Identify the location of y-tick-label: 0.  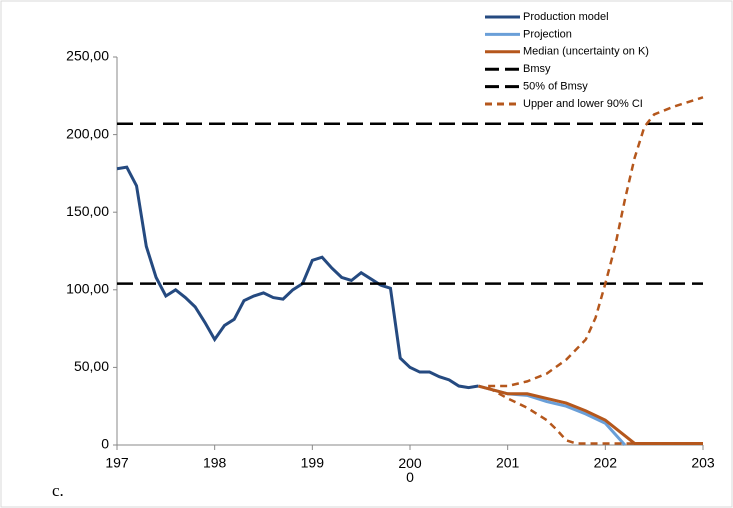
(105, 444).